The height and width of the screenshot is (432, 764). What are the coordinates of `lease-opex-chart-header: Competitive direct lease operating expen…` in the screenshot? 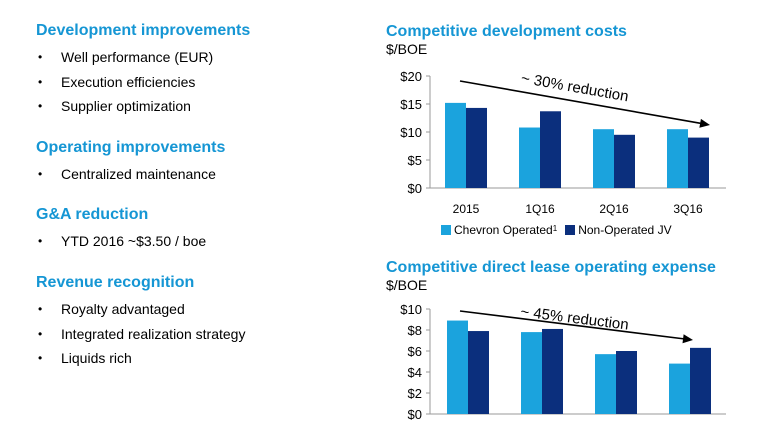 It's located at (572, 276).